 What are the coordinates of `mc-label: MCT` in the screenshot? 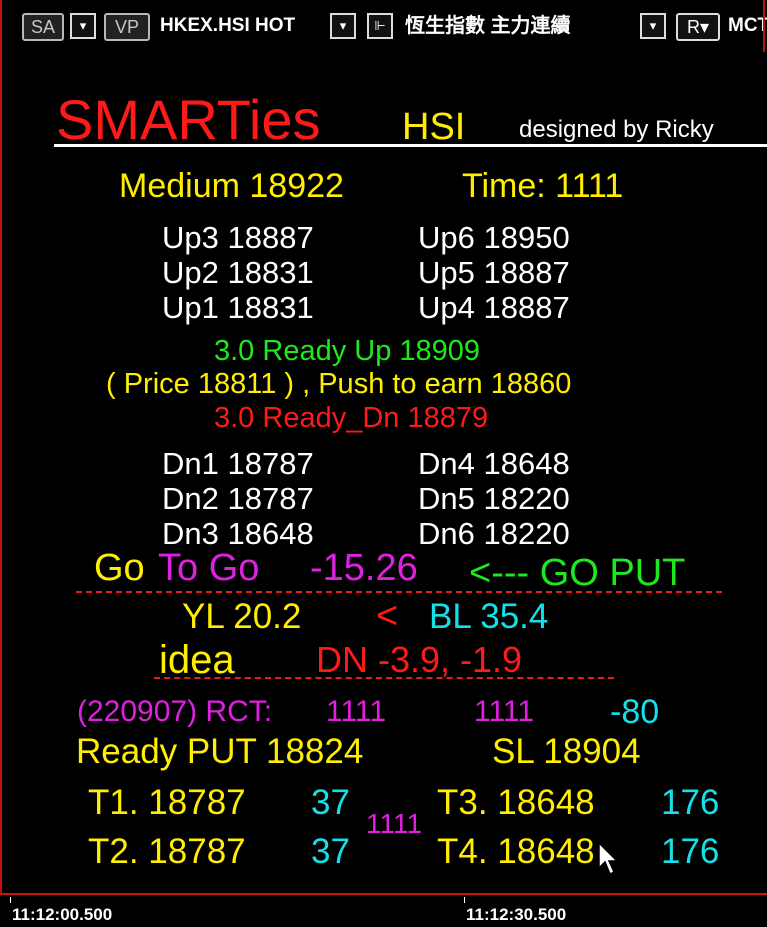 It's located at (747, 25).